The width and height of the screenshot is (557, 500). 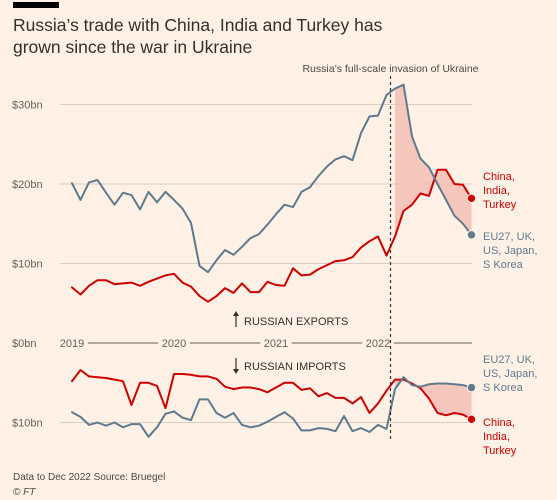 I want to click on gap-fill-exports, so click(x=433, y=160).